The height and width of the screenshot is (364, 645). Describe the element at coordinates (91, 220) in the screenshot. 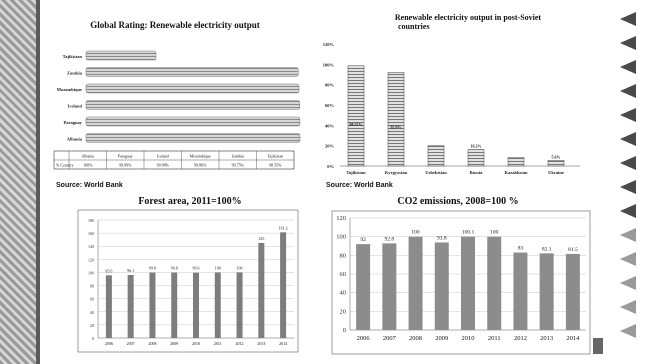

I see `y-tick-label: 180` at that location.